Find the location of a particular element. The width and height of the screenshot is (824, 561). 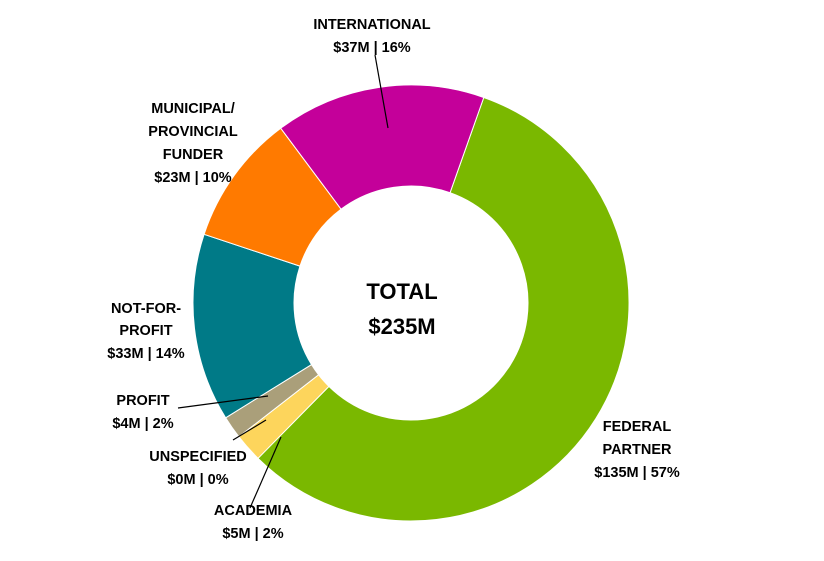

slice-label-federal-partner: FEDERAL PARTNER $135M | 57% is located at coordinates (637, 450).